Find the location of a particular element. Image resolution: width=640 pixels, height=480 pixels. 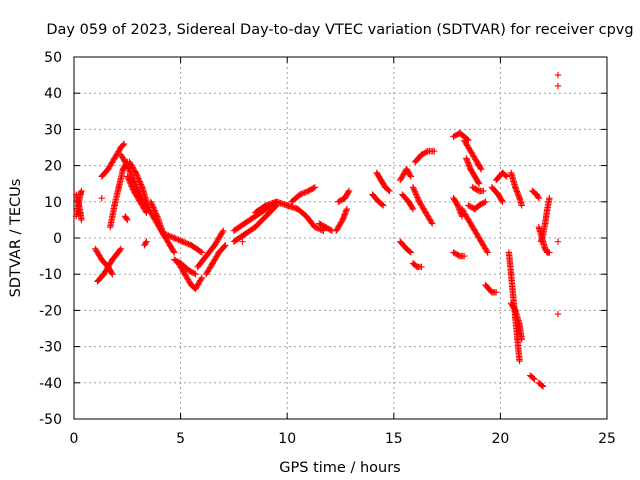

x-tick-label: 0 is located at coordinates (74, 439).